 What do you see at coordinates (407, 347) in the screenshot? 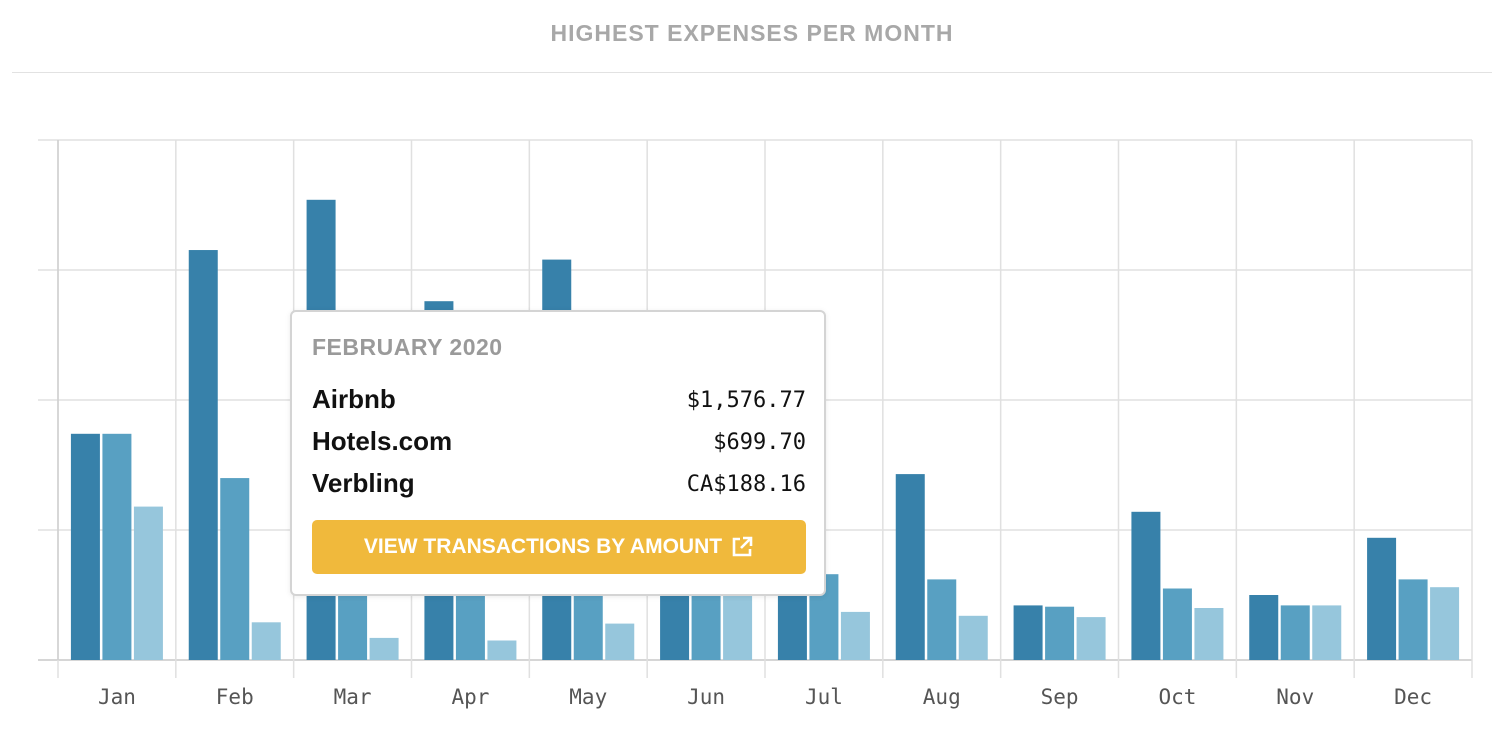
I see `tooltip-heading: FEBRUARY 2020` at bounding box center [407, 347].